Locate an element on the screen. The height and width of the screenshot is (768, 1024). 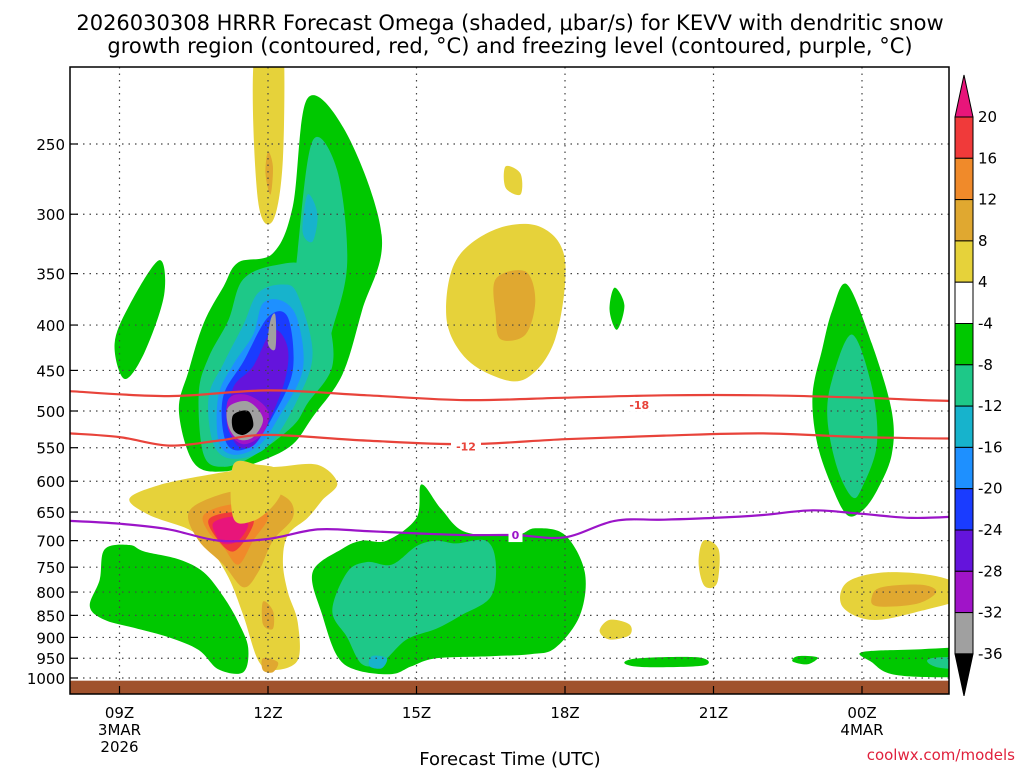
contour-label-bg-dgz-minus12 is located at coordinates (466, 446).